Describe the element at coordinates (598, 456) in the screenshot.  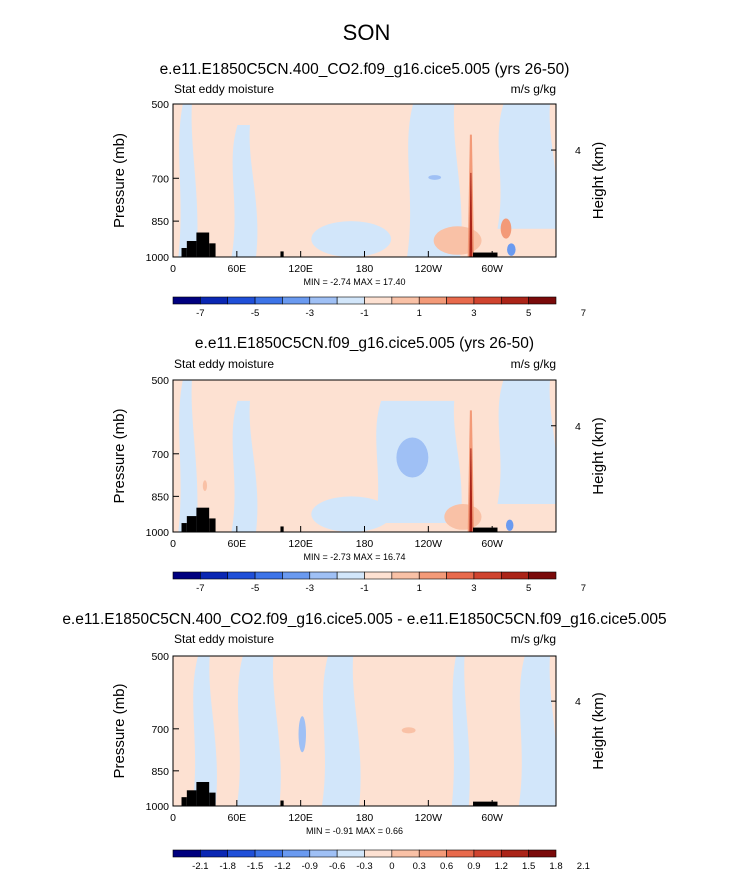
I see `right-axis-title: Height (km)` at that location.